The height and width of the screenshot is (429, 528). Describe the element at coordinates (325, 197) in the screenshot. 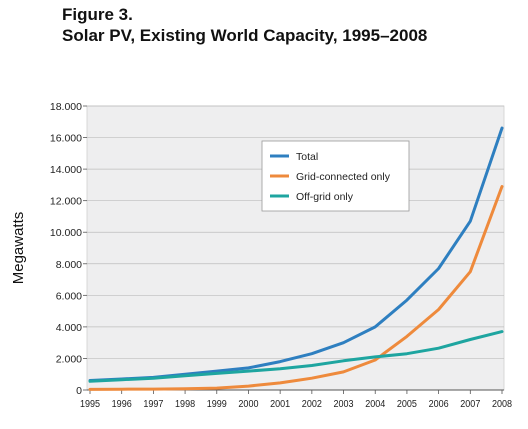

I see `legend-label: Off-grid only` at that location.